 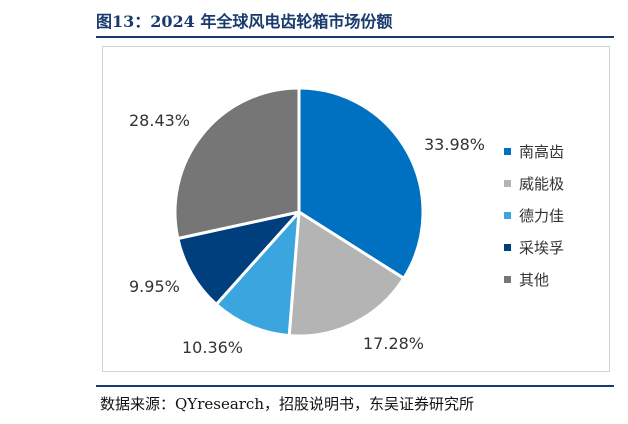 What do you see at coordinates (542, 183) in the screenshot?
I see `legend-label: 威能极` at bounding box center [542, 183].